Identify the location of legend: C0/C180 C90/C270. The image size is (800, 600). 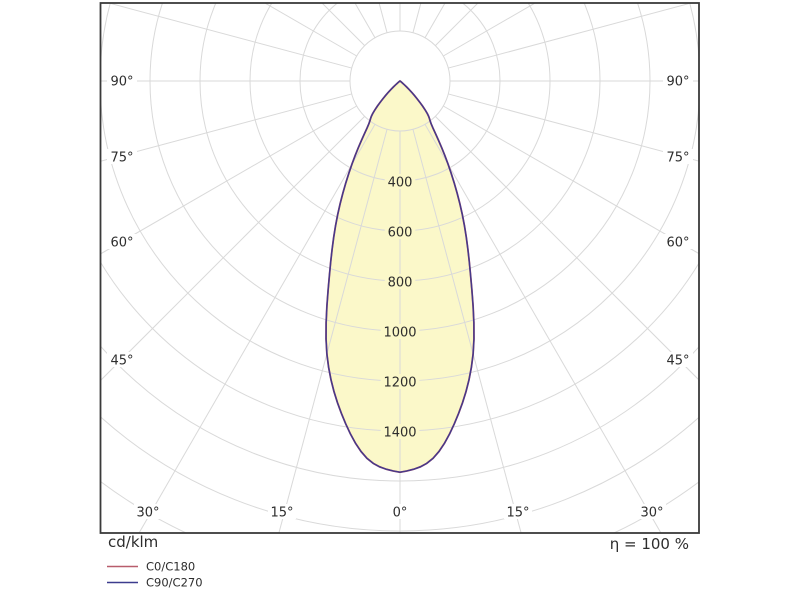
(155, 575).